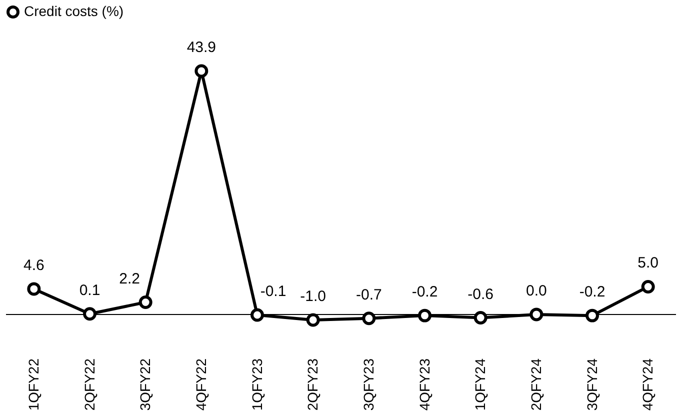 This screenshot has height=416, width=682. Describe the element at coordinates (312, 384) in the screenshot. I see `x-tick-label: 2QFY23` at that location.